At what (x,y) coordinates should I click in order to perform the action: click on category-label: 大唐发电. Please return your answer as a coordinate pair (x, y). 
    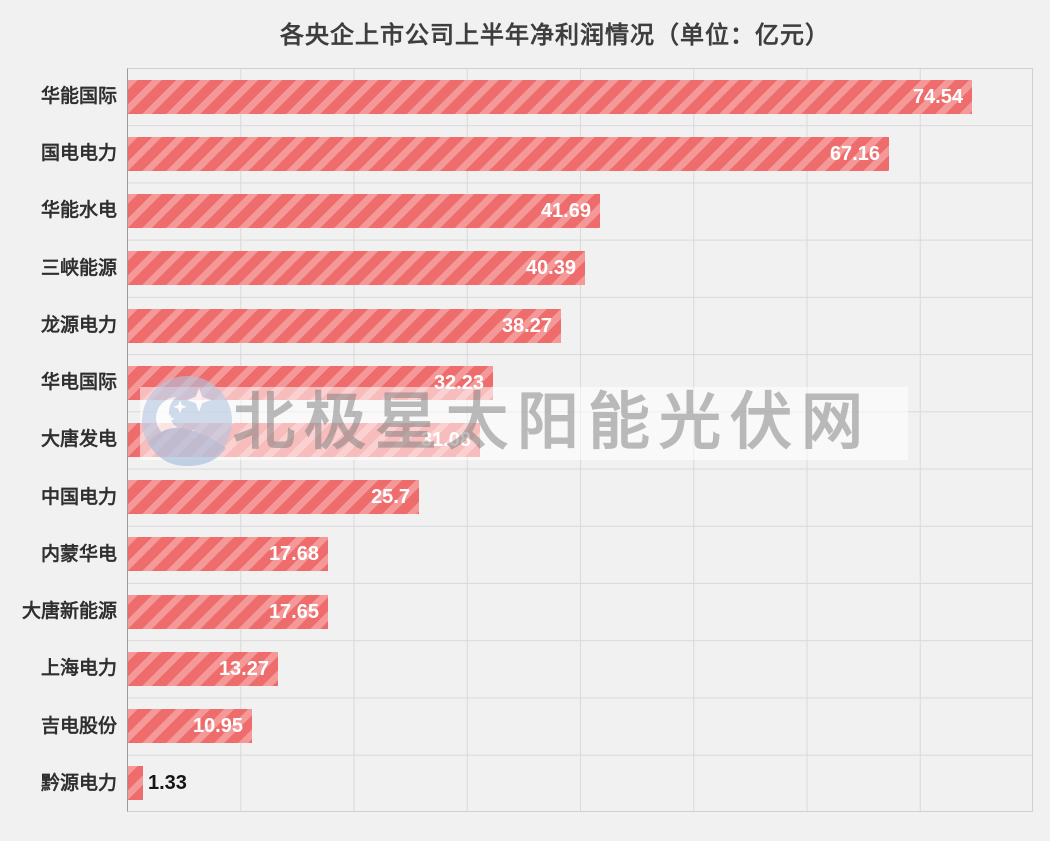
    Looking at the image, I should click on (78, 440).